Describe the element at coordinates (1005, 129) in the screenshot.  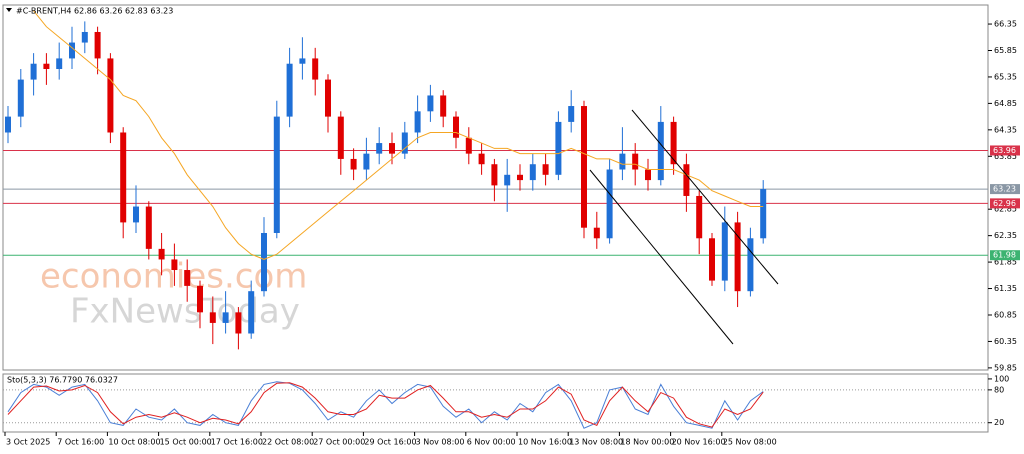
I see `y-tick-label: 64.35` at that location.